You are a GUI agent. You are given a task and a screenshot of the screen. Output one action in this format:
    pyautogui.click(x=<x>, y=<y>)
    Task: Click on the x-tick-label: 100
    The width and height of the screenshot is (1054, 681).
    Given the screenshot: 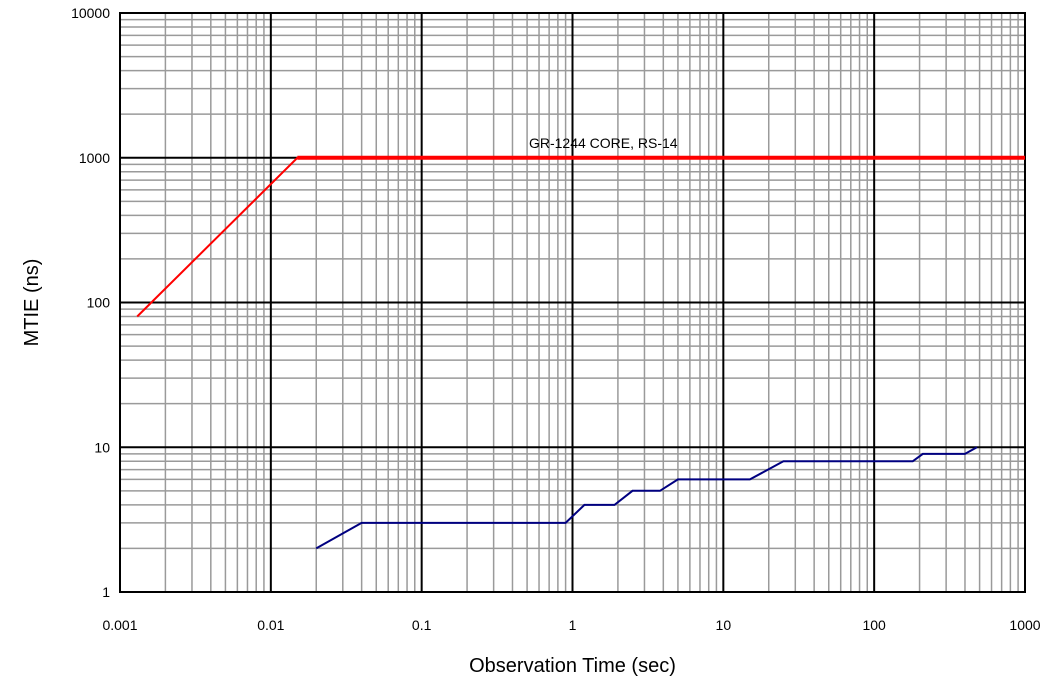 What is the action you would take?
    pyautogui.click(x=874, y=625)
    